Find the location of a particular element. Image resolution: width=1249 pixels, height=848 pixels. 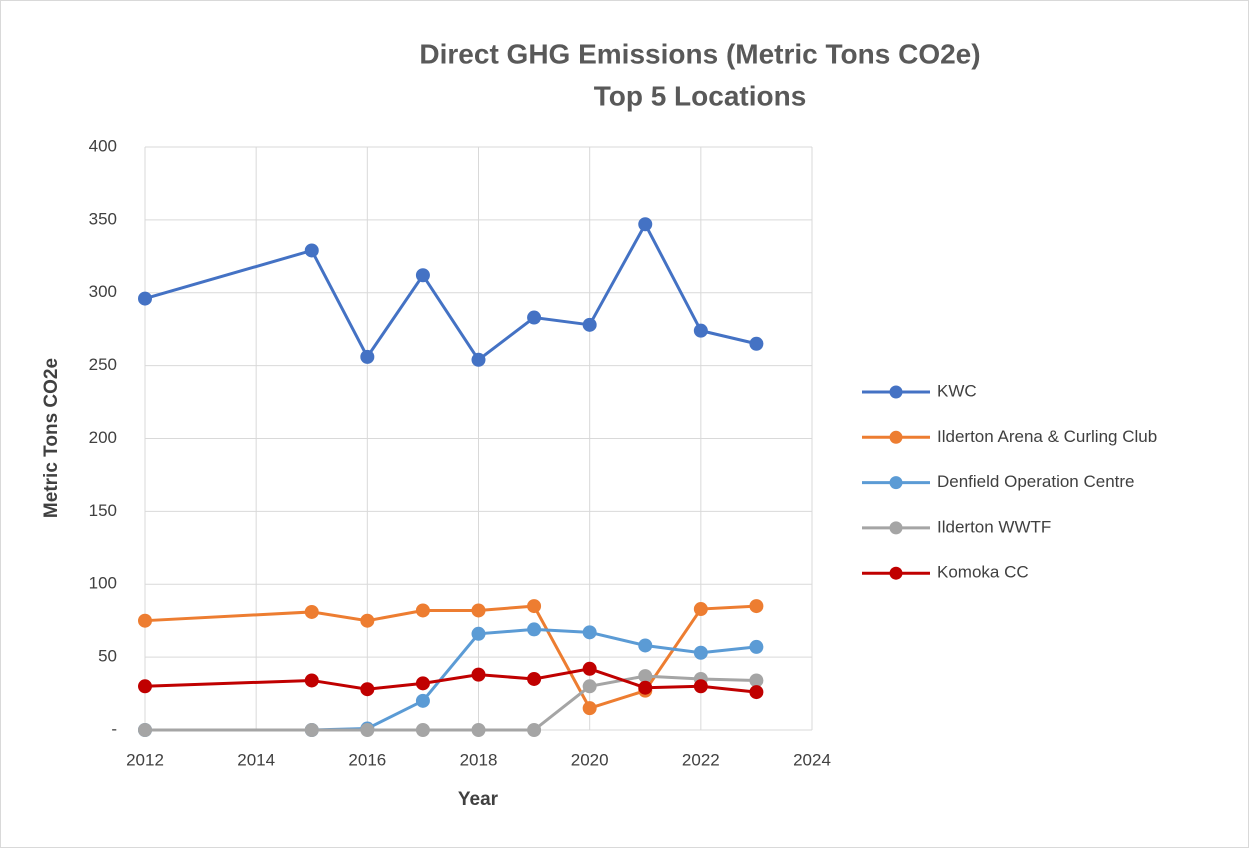

chart-title: Direct GHG Emissions (Metric Tons CO2e) is located at coordinates (699, 53).